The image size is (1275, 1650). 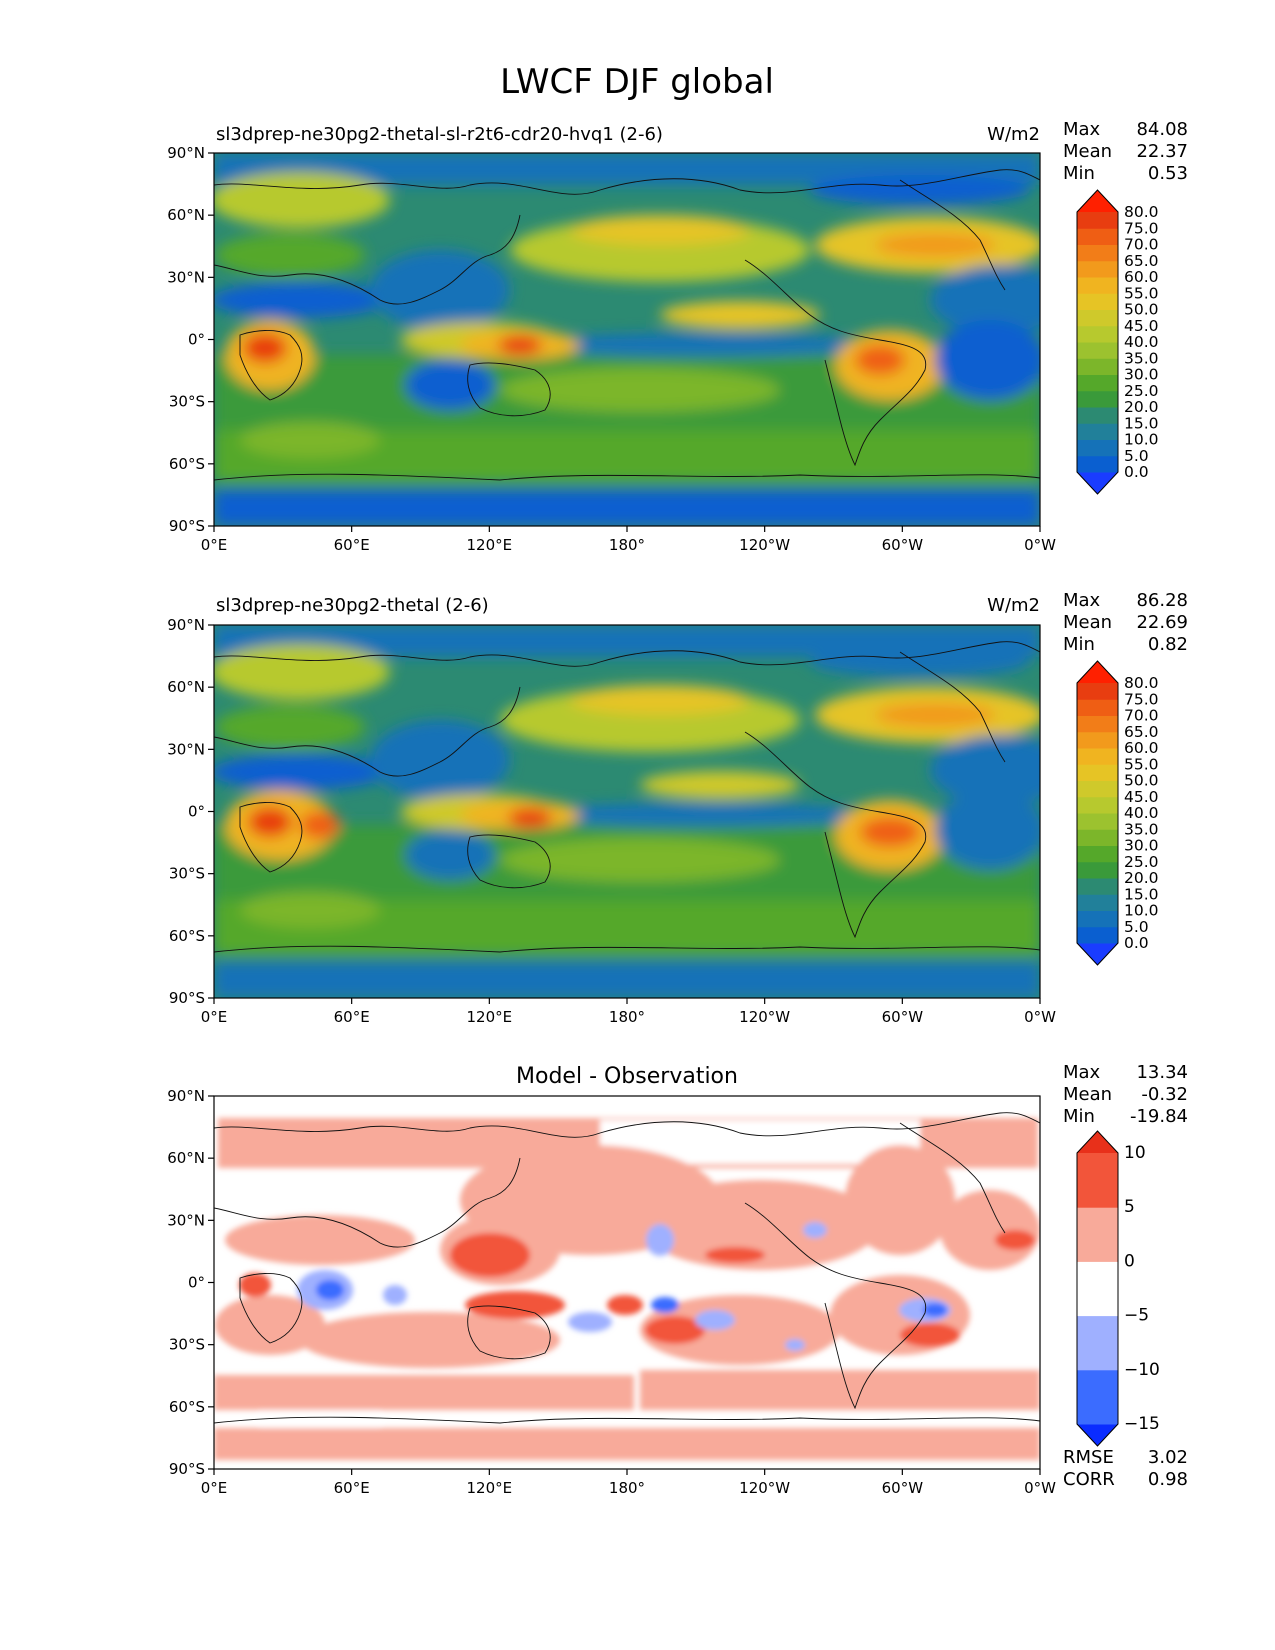 What do you see at coordinates (1162, 600) in the screenshot?
I see `stat-max-value: 86.28` at bounding box center [1162, 600].